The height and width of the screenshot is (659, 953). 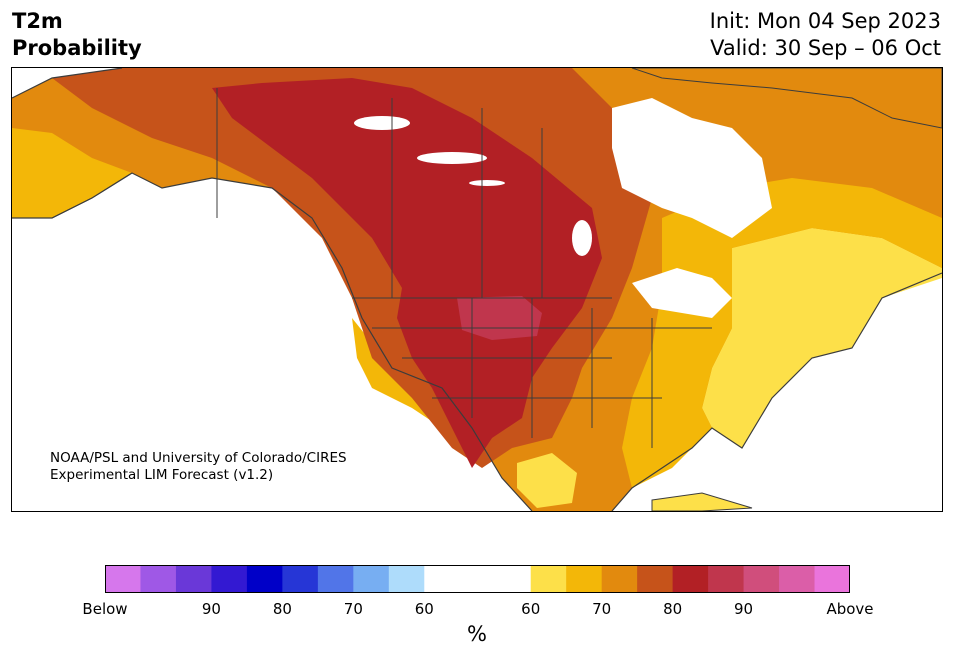 I want to click on lake-great-slave, so click(x=452, y=158).